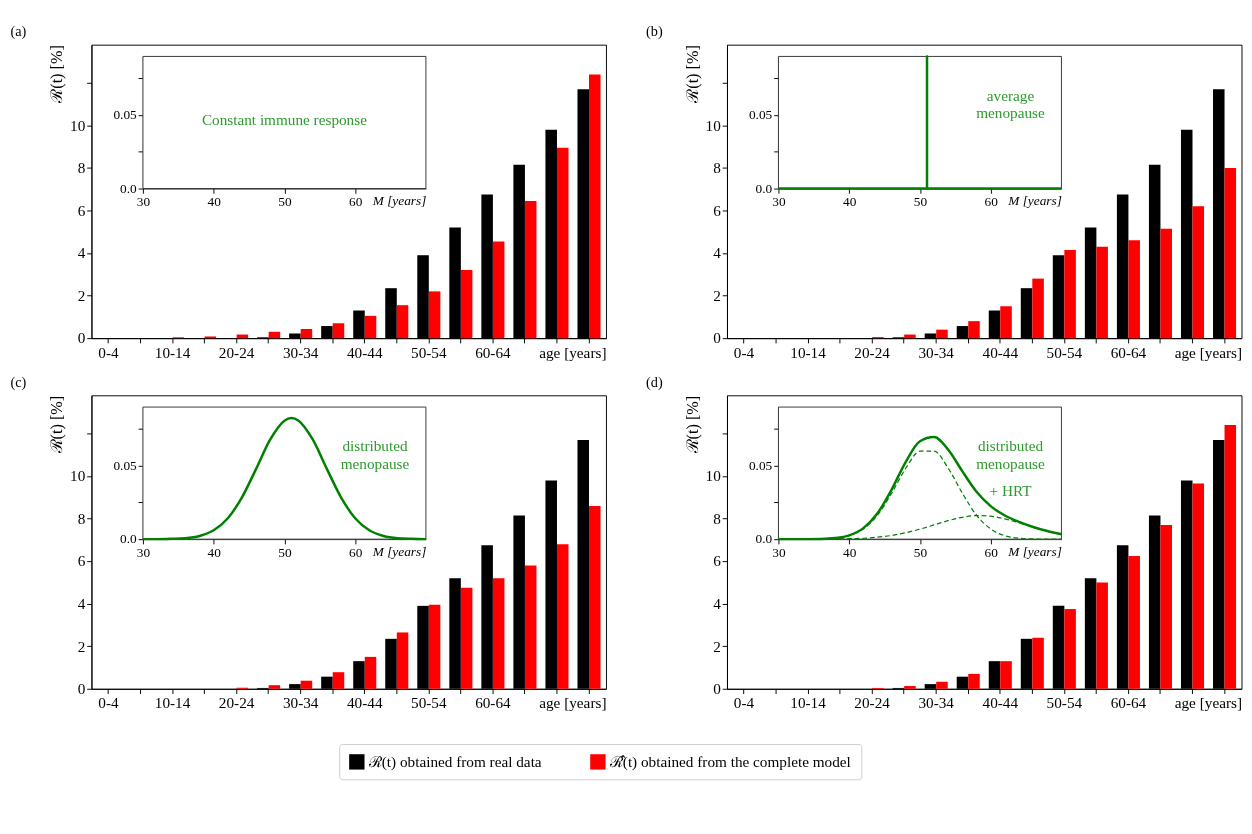 The height and width of the screenshot is (834, 1252). What do you see at coordinates (654, 32) in the screenshot?
I see `chart-title: (b)` at bounding box center [654, 32].